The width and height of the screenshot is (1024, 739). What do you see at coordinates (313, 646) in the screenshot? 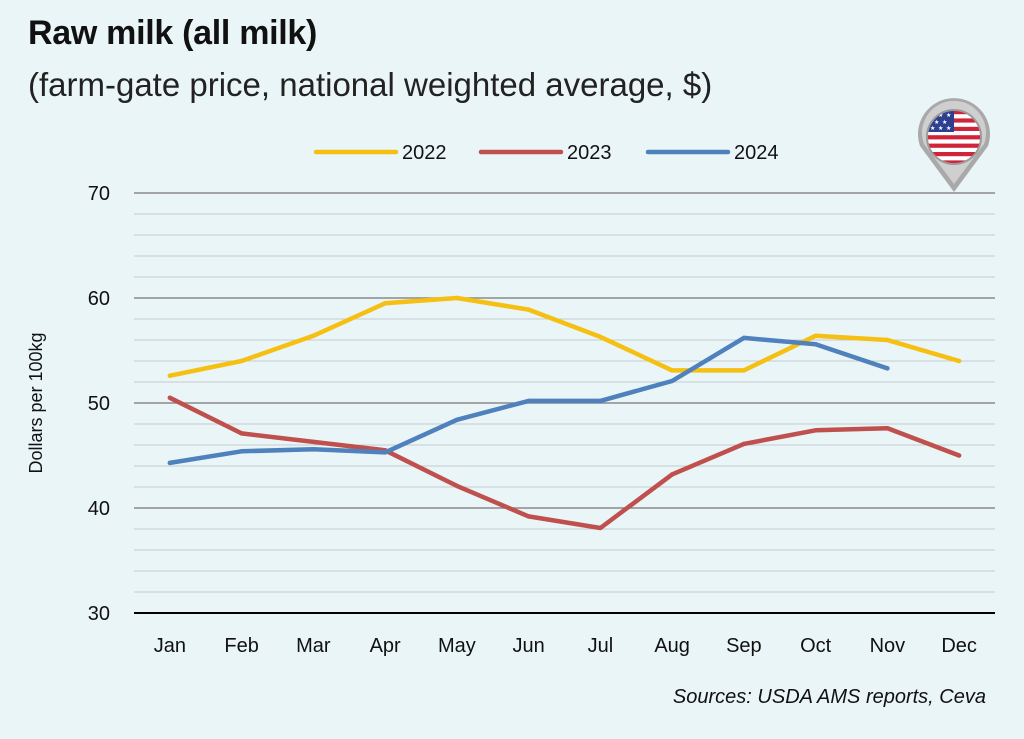
I see `x-tick-label: Mar` at bounding box center [313, 646].